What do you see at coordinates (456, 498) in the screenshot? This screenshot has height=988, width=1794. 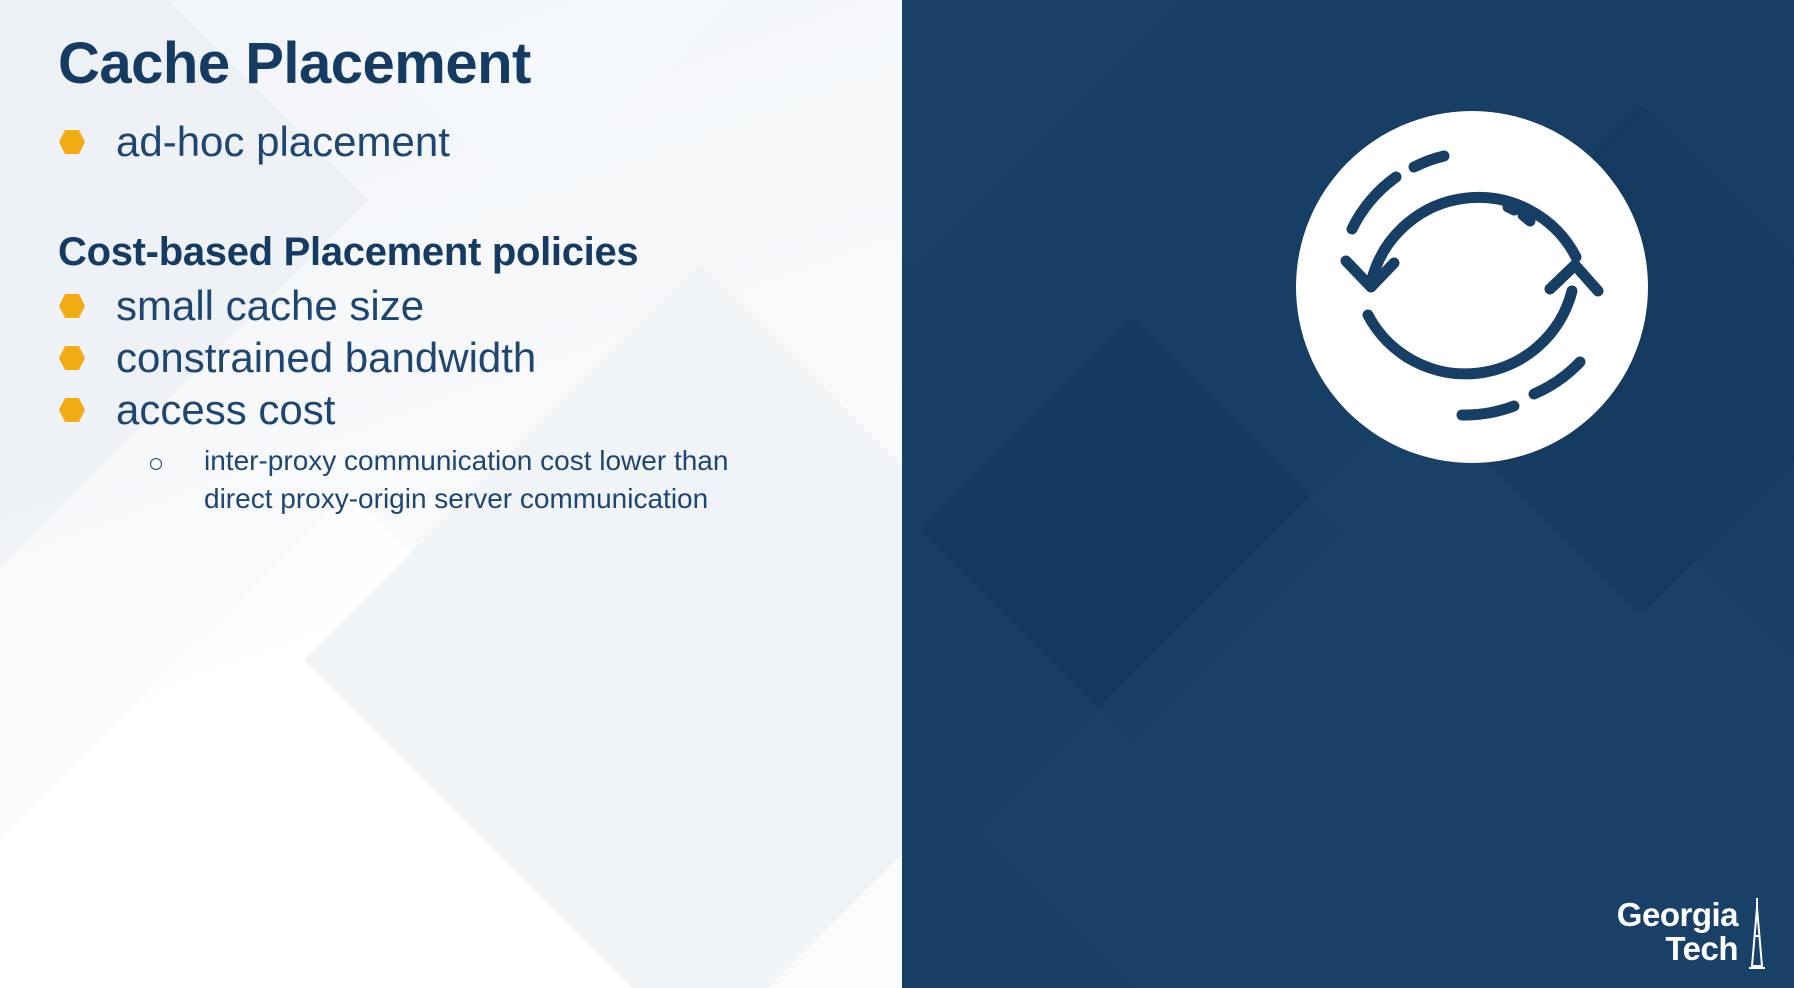 I see `sub-bullet-line: direct proxy-origin server communication` at bounding box center [456, 498].